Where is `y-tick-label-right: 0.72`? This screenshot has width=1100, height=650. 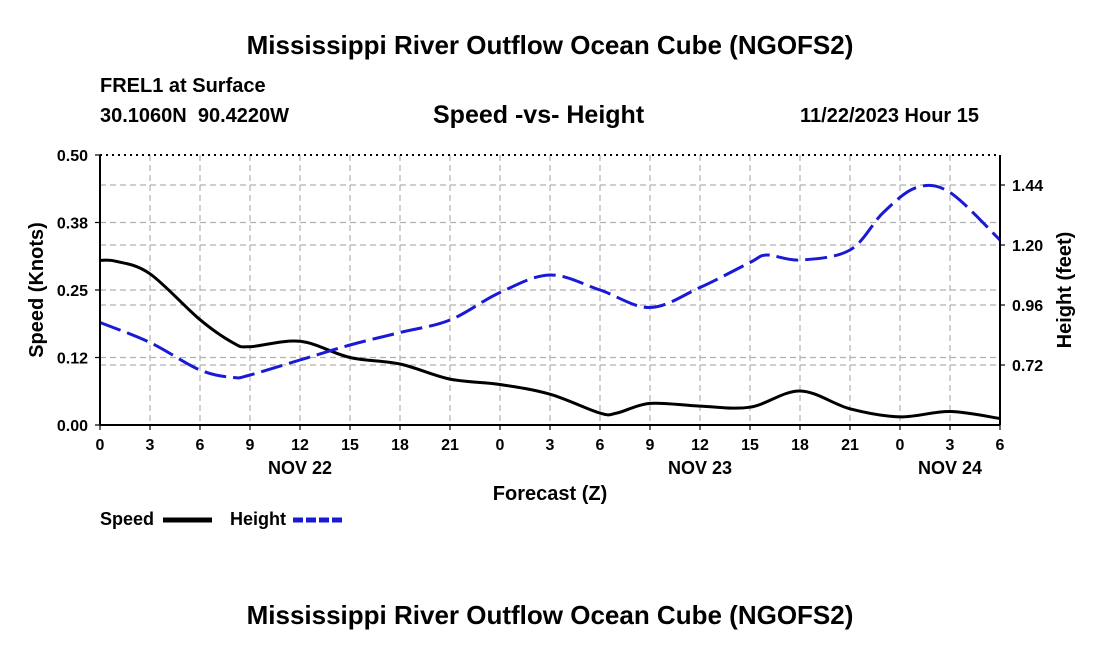
y-tick-label-right: 0.72 is located at coordinates (1027, 366).